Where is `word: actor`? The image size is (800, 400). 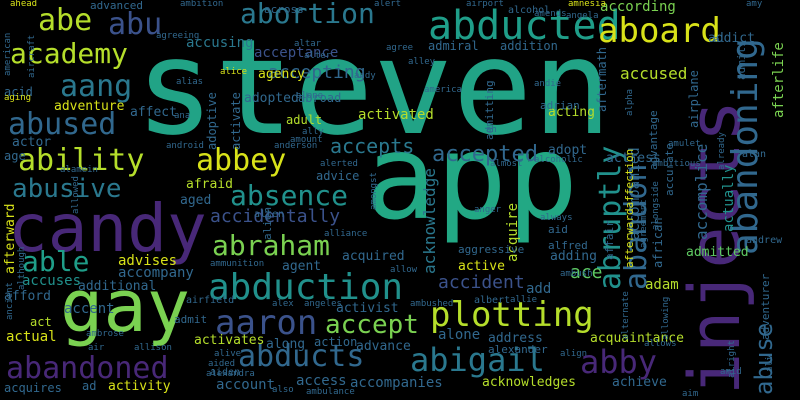
word: actor is located at coordinates (32, 142).